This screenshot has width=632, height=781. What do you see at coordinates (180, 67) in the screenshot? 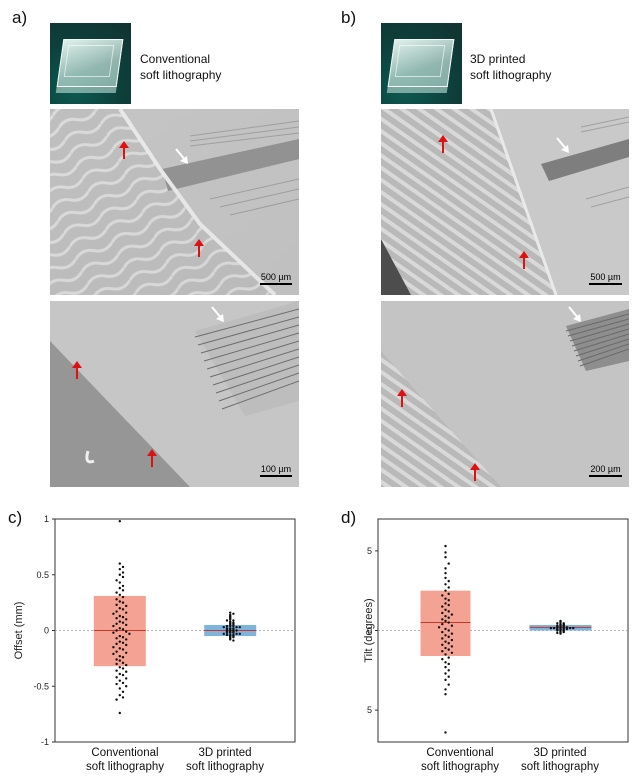
I see `caption-conventional: Conventional soft lithography` at bounding box center [180, 67].